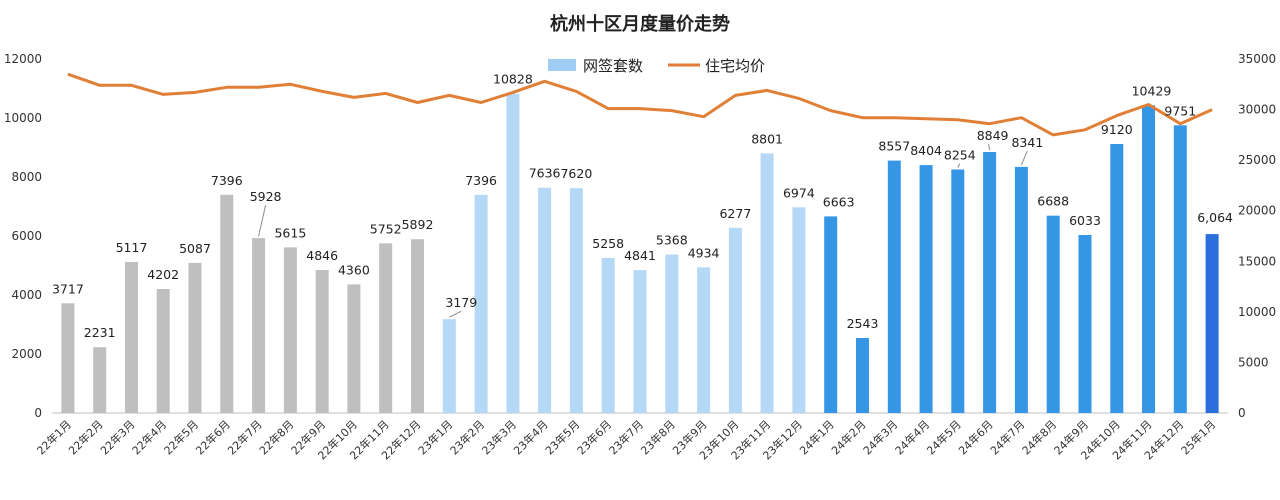  What do you see at coordinates (735, 66) in the screenshot?
I see `legend-line-label: 住宅均价` at bounding box center [735, 66].